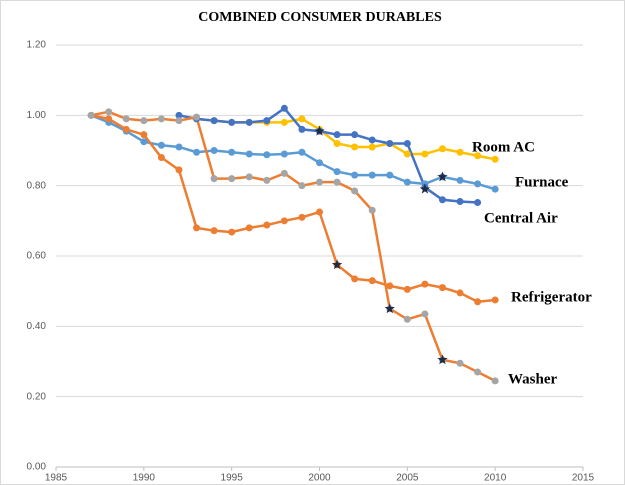 The height and width of the screenshot is (485, 625). I want to click on x-tick-label: 1985, so click(56, 478).